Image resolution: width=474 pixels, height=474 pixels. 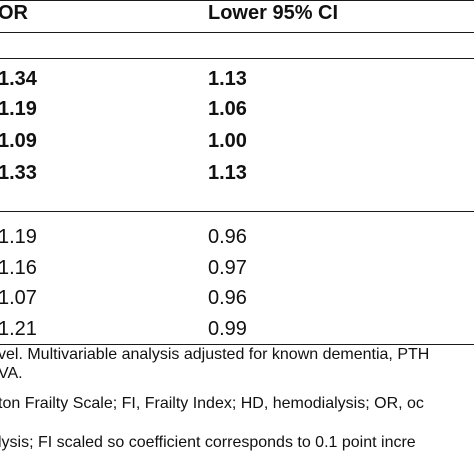 What do you see at coordinates (227, 141) in the screenshot?
I see `lower-ci-value: 1.00` at bounding box center [227, 141].